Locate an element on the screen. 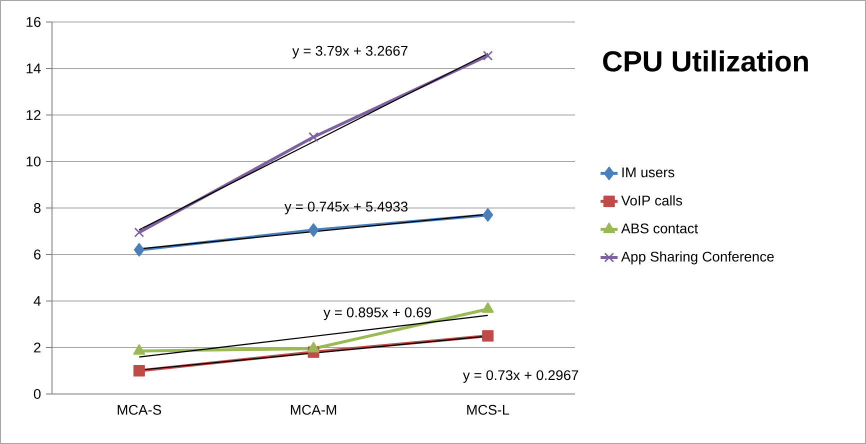 Image resolution: width=866 pixels, height=444 pixels. annotation: y = 3.79x + 3.2667 is located at coordinates (350, 52).